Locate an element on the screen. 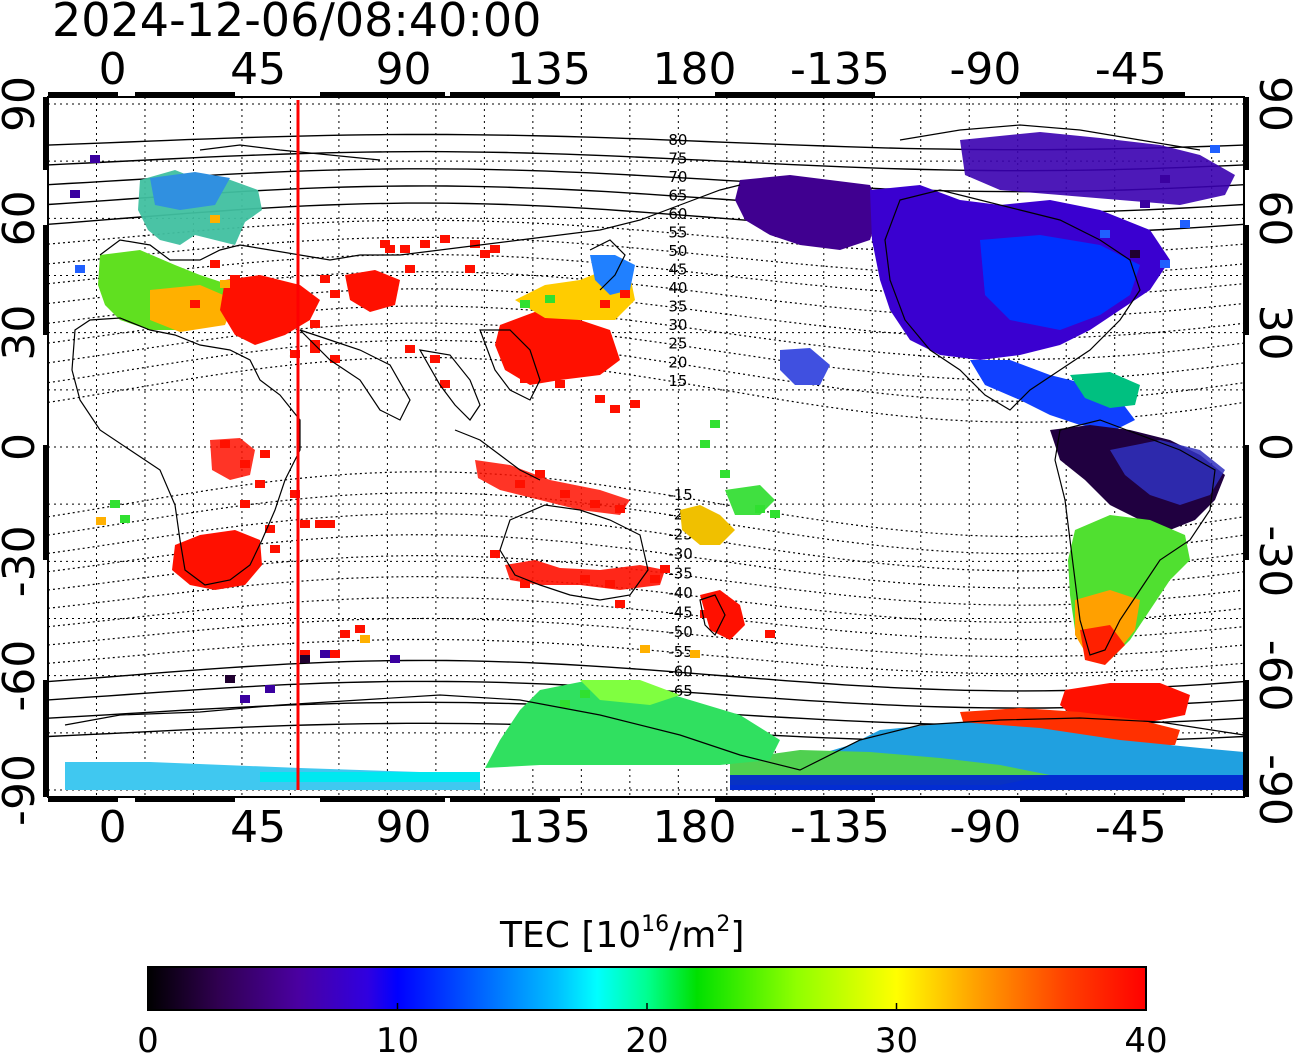  tec-region-central-america is located at coordinates (1052, 395).